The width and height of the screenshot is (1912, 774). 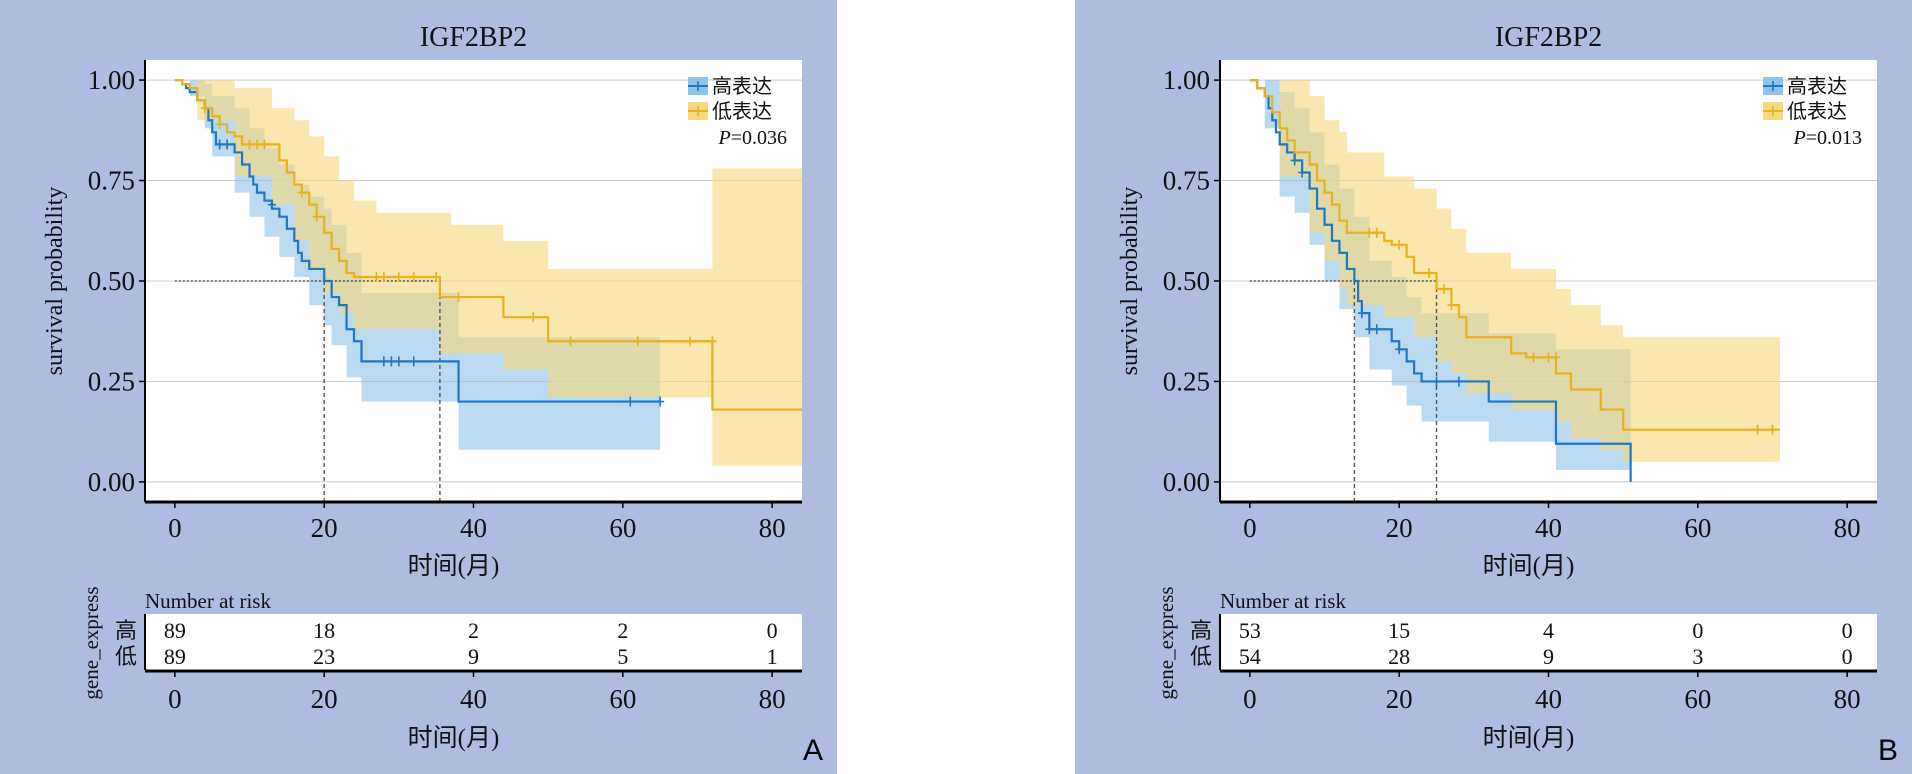 What do you see at coordinates (175, 656) in the screenshot?
I see `risk-count: 89` at bounding box center [175, 656].